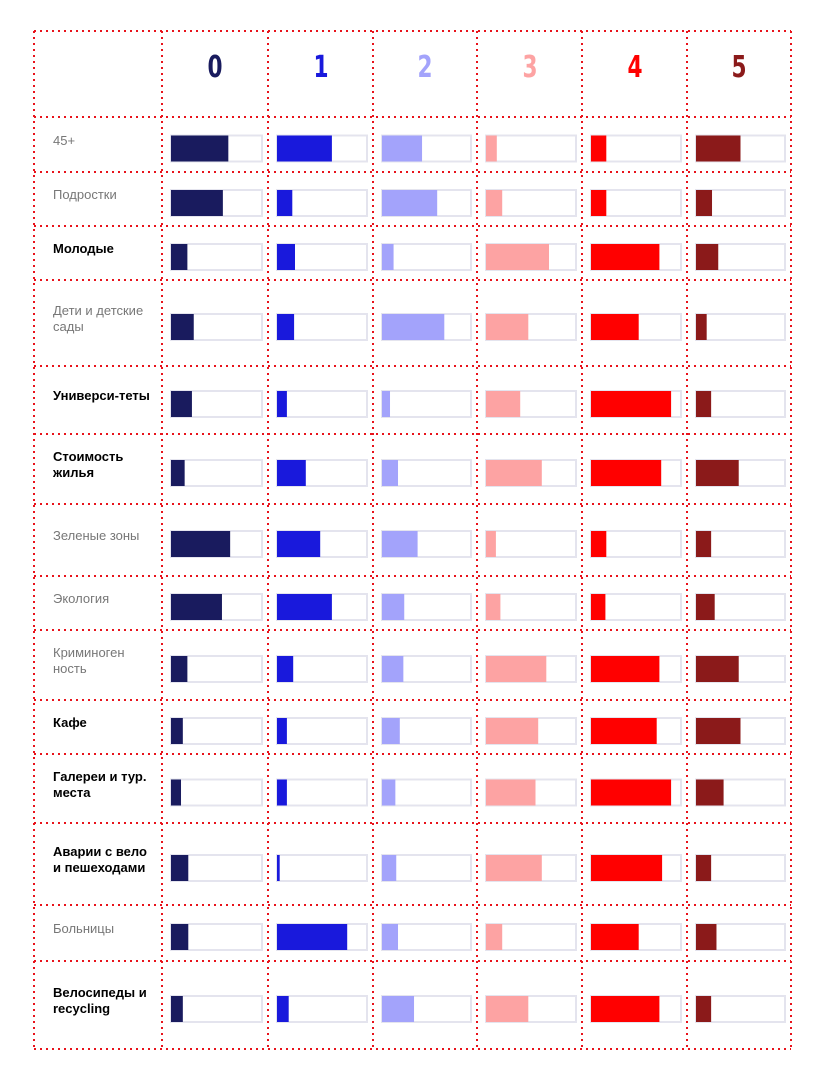 The image size is (824, 1075). What do you see at coordinates (83, 248) in the screenshot?
I see `row-label: Молодые` at bounding box center [83, 248].